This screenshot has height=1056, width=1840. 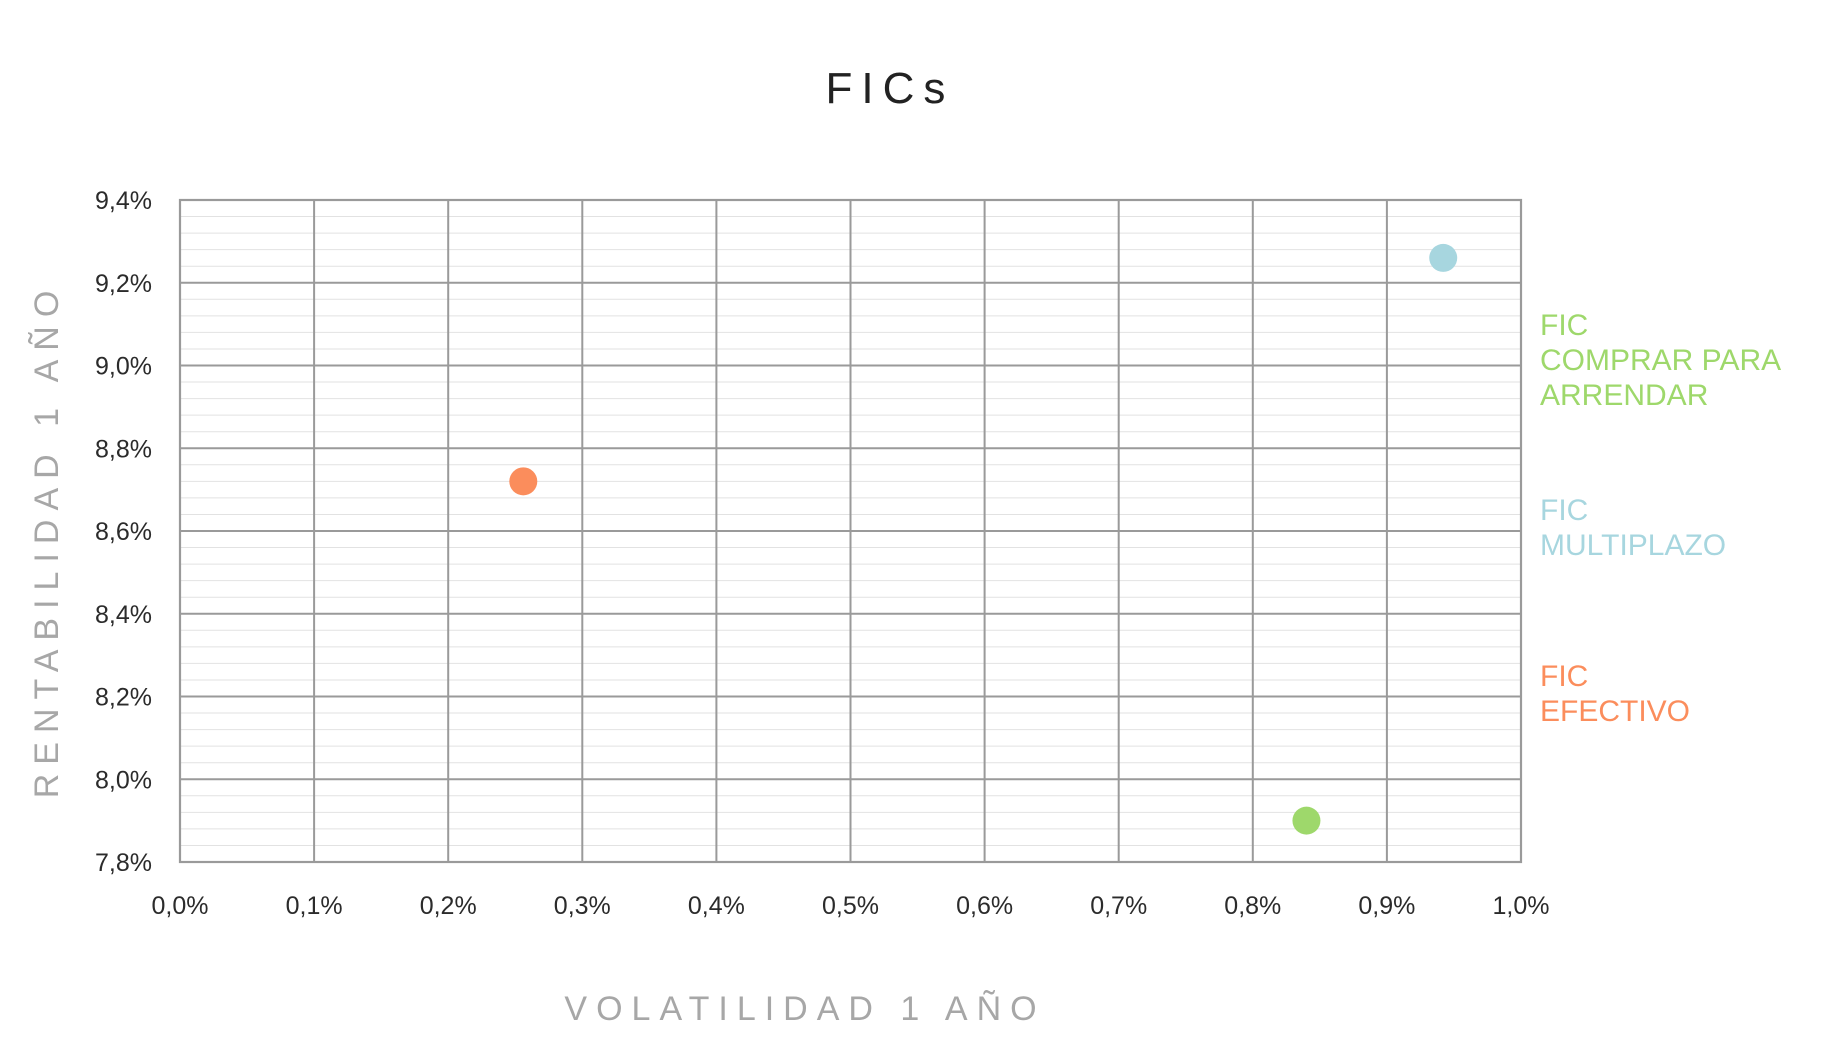 I want to click on x-tick-label: 1,0%, so click(x=1521, y=906).